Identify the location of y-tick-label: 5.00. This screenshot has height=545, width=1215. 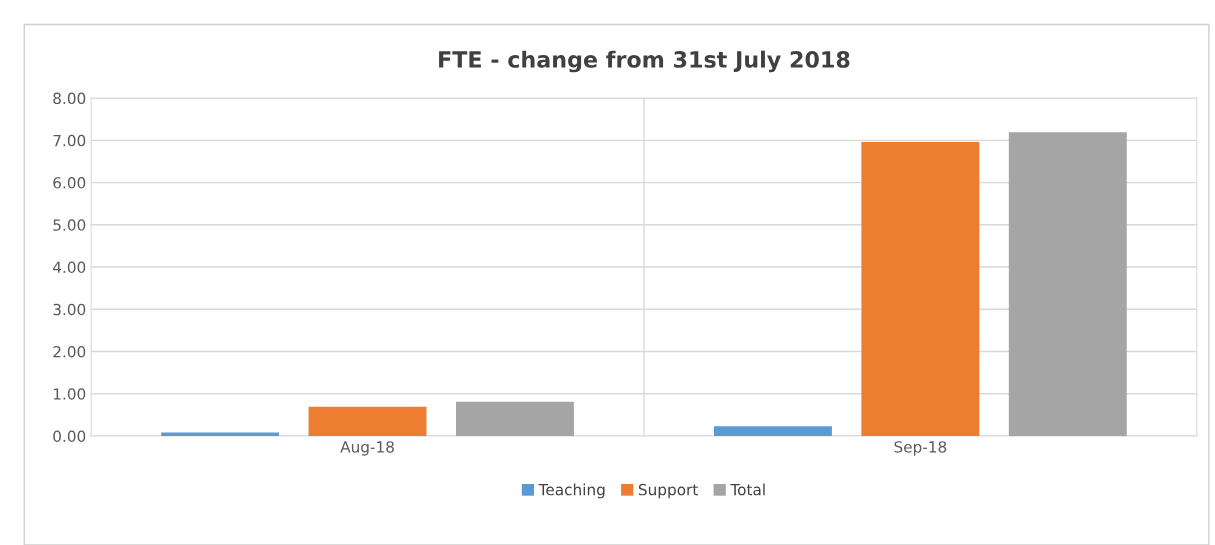
(69, 225).